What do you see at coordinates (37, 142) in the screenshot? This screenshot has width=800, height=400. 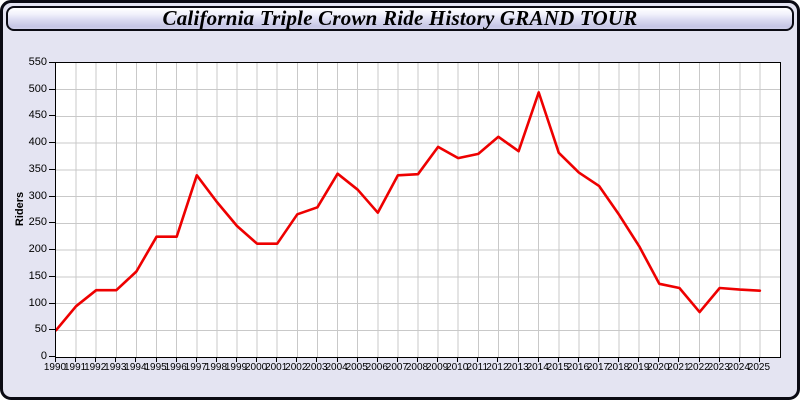 I see `y-tick-label: 400` at bounding box center [37, 142].